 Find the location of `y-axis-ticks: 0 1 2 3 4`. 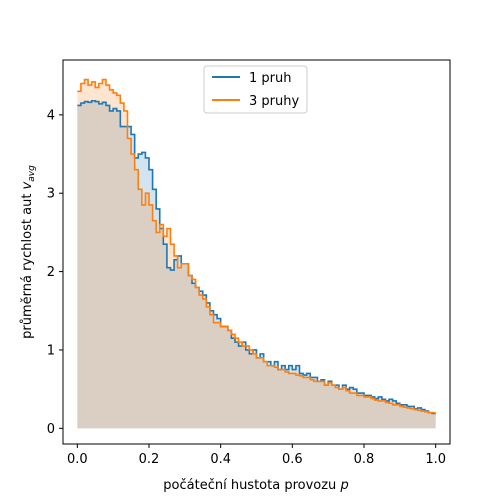

y-axis-ticks: 0 1 2 3 4 is located at coordinates (55, 272).